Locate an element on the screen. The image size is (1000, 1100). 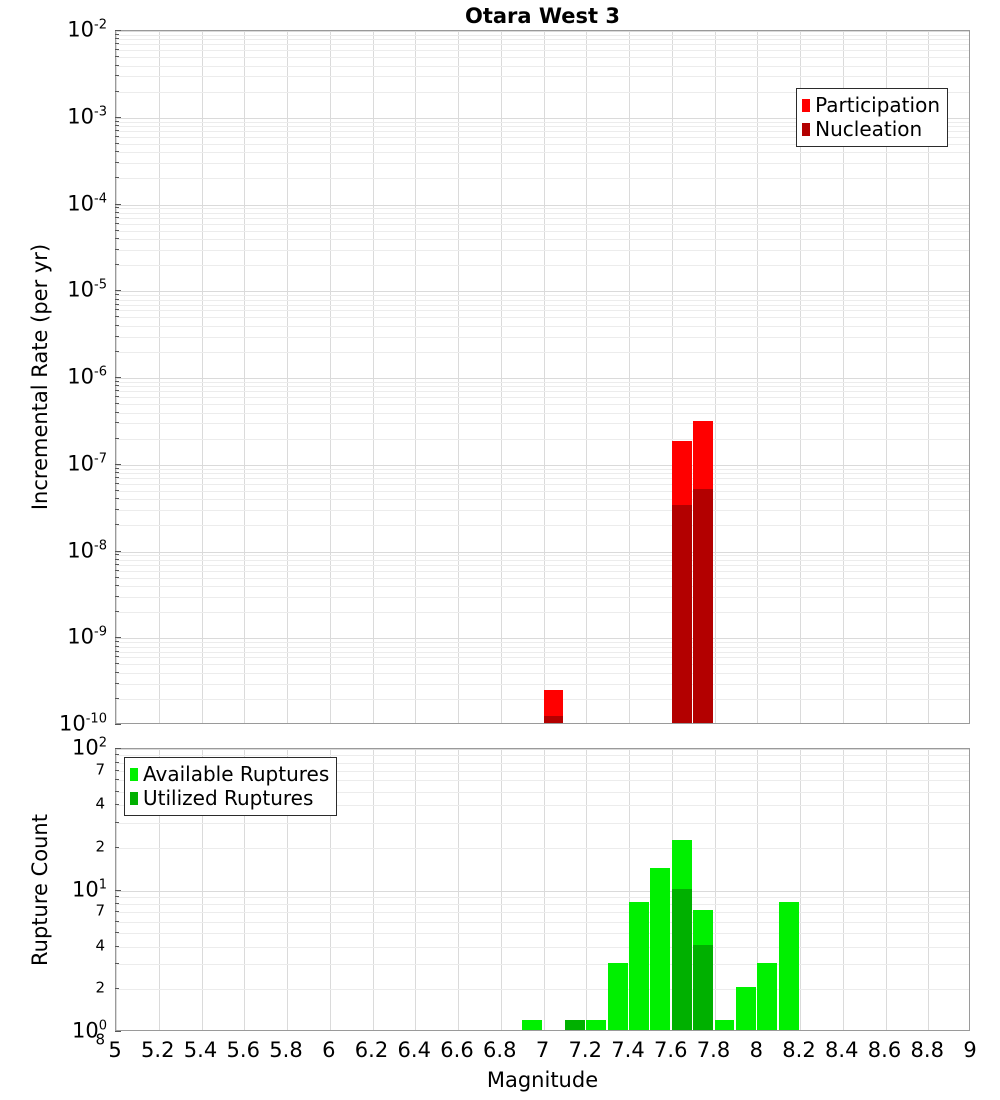
y-tick-label: 101 is located at coordinates (89, 889).